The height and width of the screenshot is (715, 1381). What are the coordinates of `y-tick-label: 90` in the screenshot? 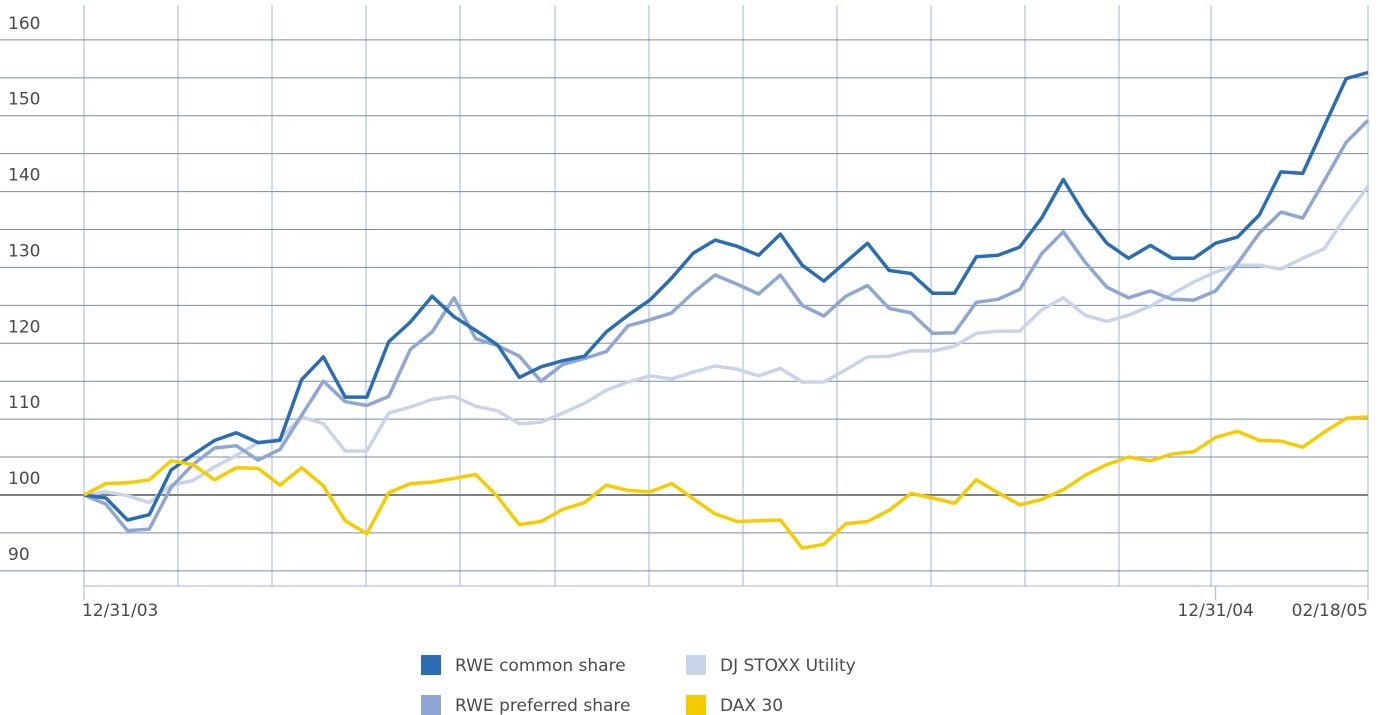 It's located at (19, 555).